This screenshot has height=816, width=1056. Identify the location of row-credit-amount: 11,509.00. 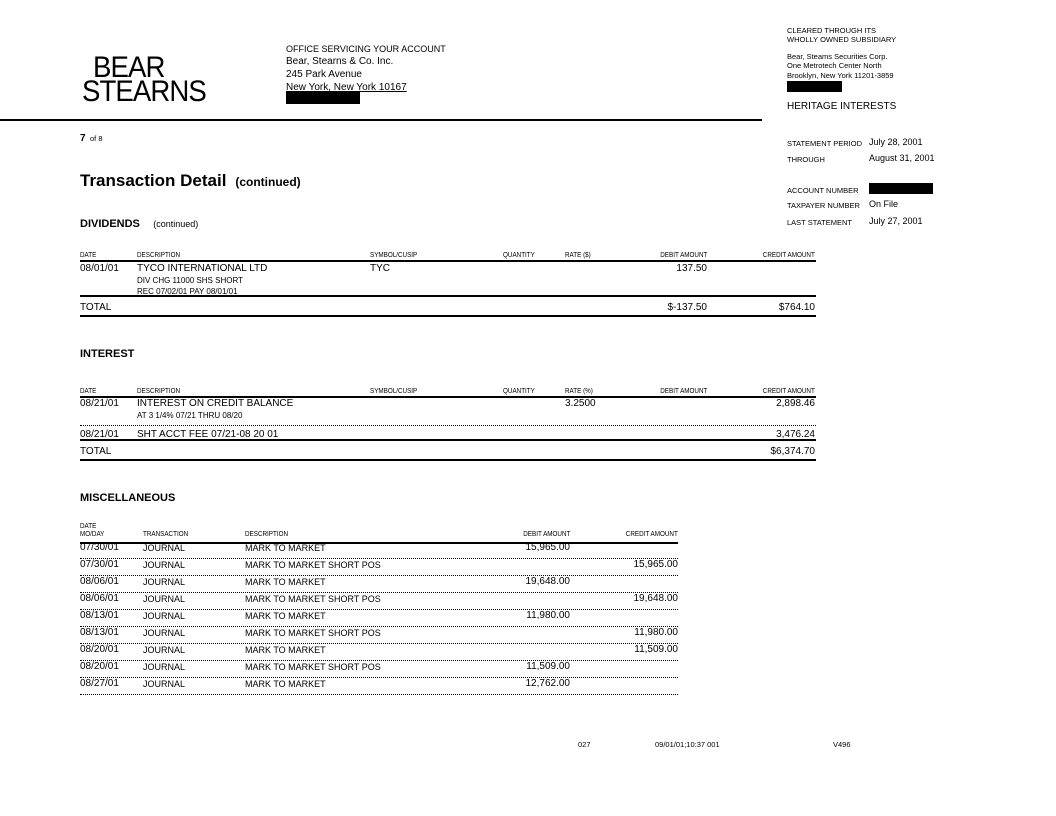
(656, 649).